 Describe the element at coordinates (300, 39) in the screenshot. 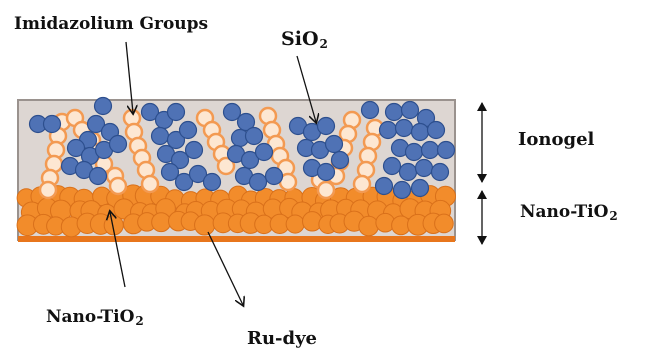

I see `sio2-label-main: SiO` at that location.